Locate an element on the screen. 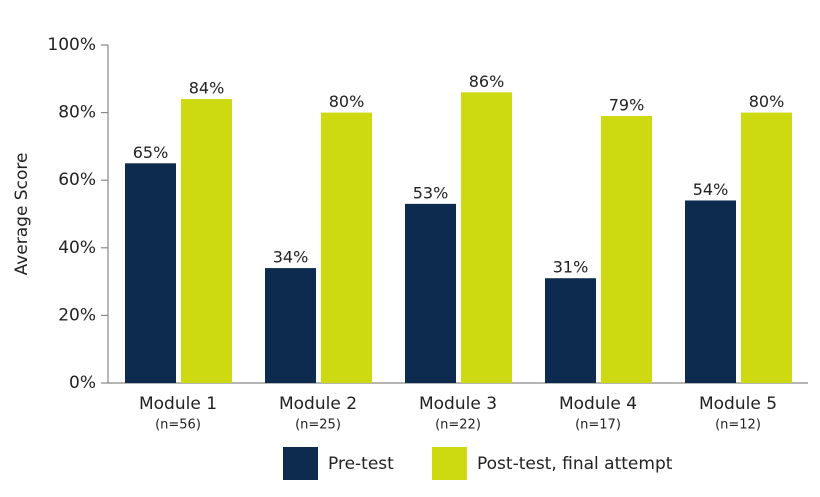 The image size is (820, 497). x-tick-sublabel: (n=22) is located at coordinates (458, 425).